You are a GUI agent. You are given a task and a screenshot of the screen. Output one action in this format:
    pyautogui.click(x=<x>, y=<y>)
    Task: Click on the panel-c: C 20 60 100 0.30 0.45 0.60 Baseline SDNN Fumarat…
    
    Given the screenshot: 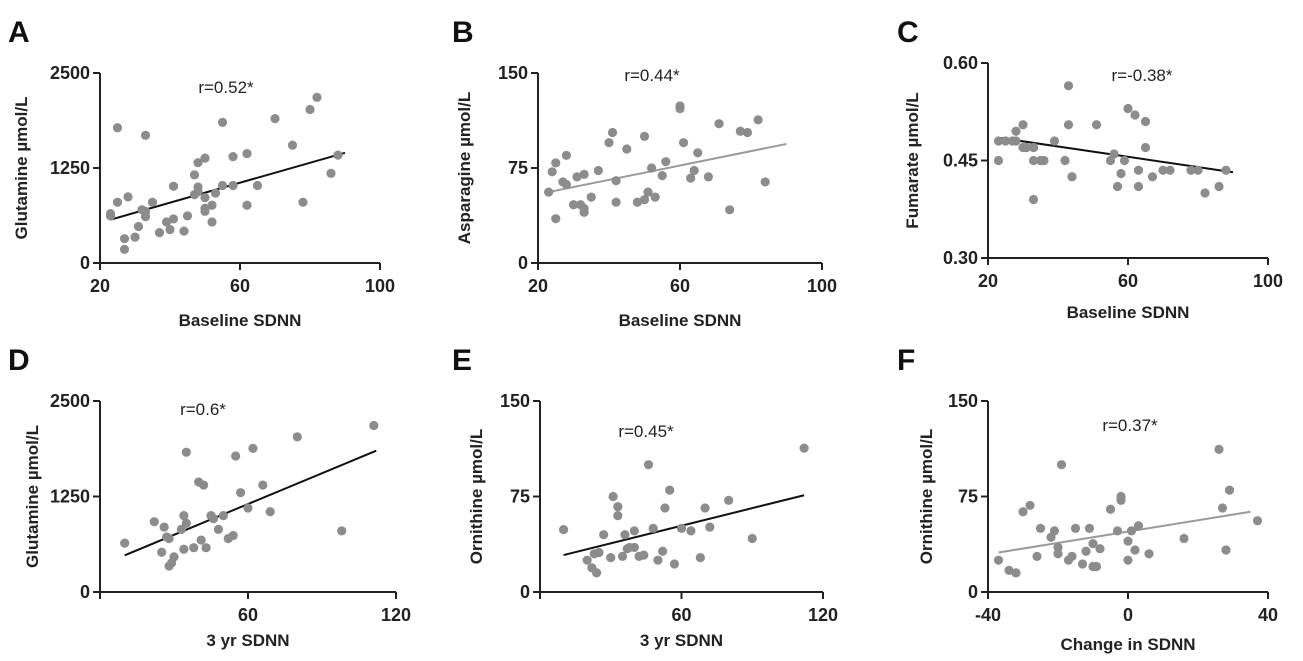 What is the action you would take?
    pyautogui.click(x=1090, y=169)
    